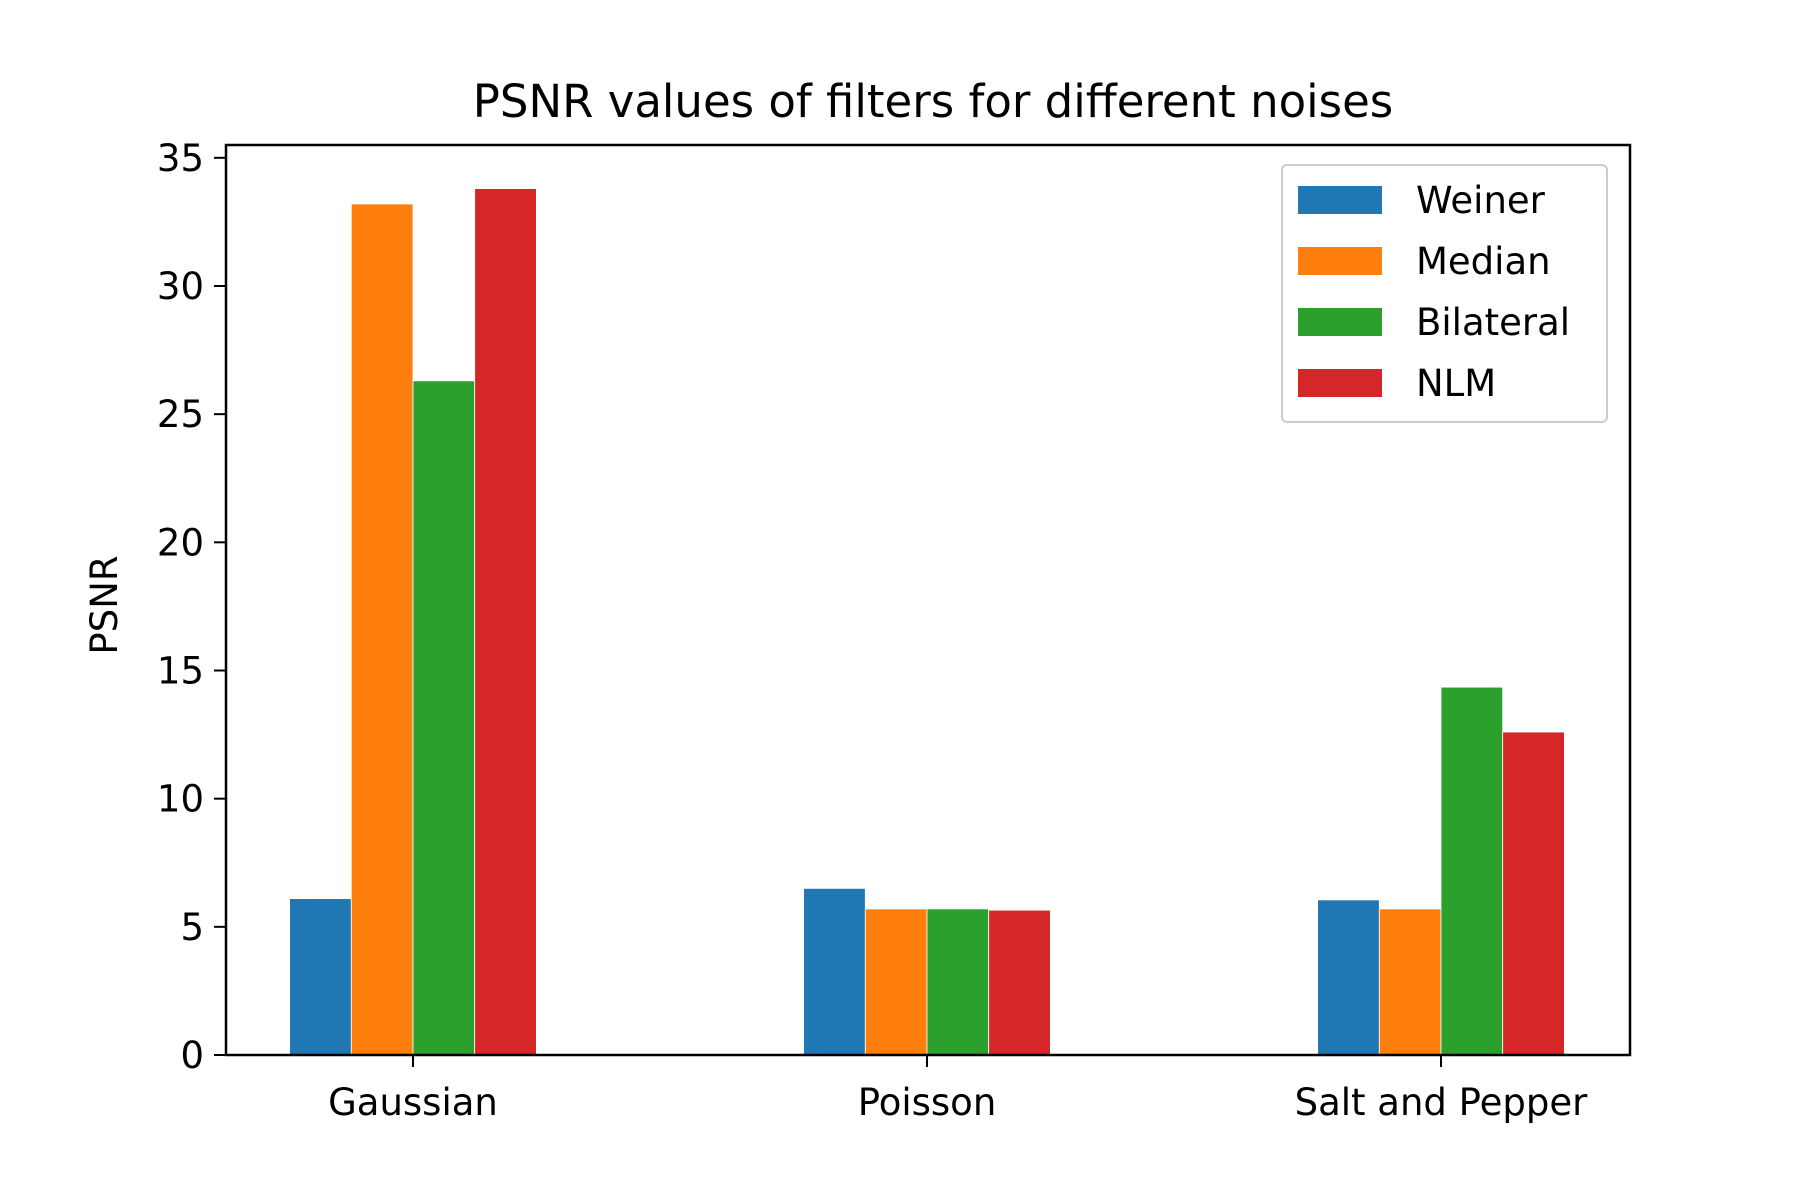 The image size is (1800, 1200). Describe the element at coordinates (958, 982) in the screenshot. I see `bar-bilateral-poisson` at that location.